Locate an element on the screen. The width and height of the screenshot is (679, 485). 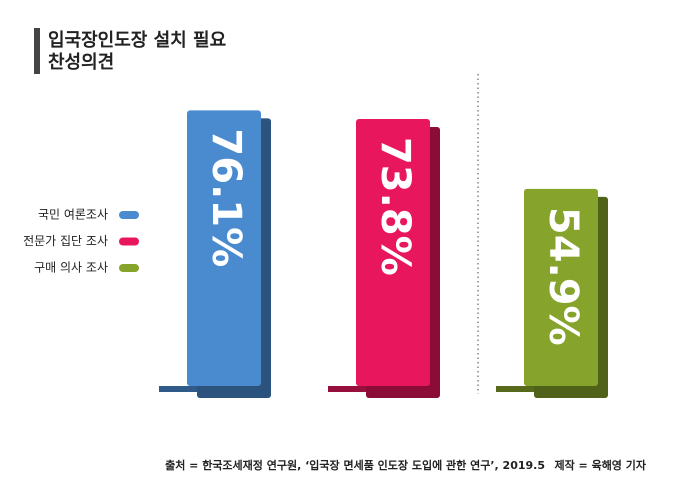
value-label: 73.8% is located at coordinates (395, 206).